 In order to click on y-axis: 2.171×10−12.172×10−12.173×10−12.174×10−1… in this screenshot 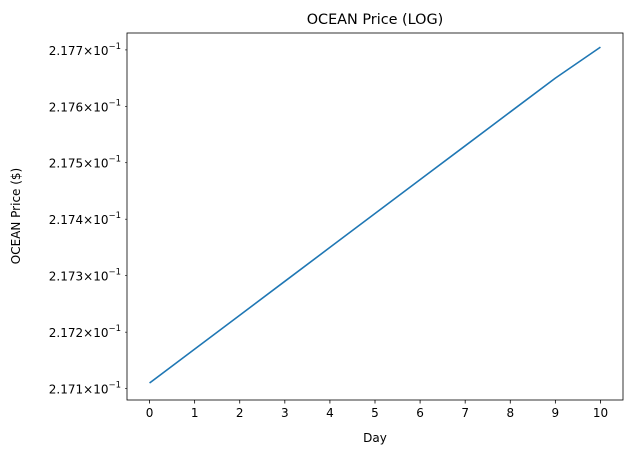, I will do `click(88, 219)`.